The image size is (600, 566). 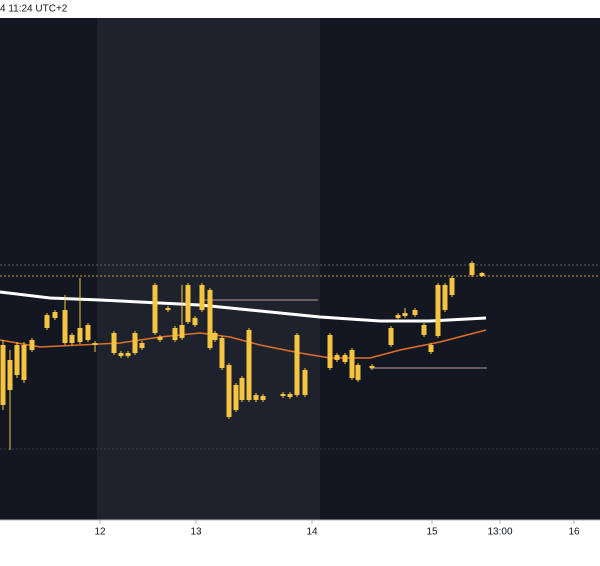 What do you see at coordinates (499, 532) in the screenshot?
I see `x-tick-label: 13:00` at bounding box center [499, 532].